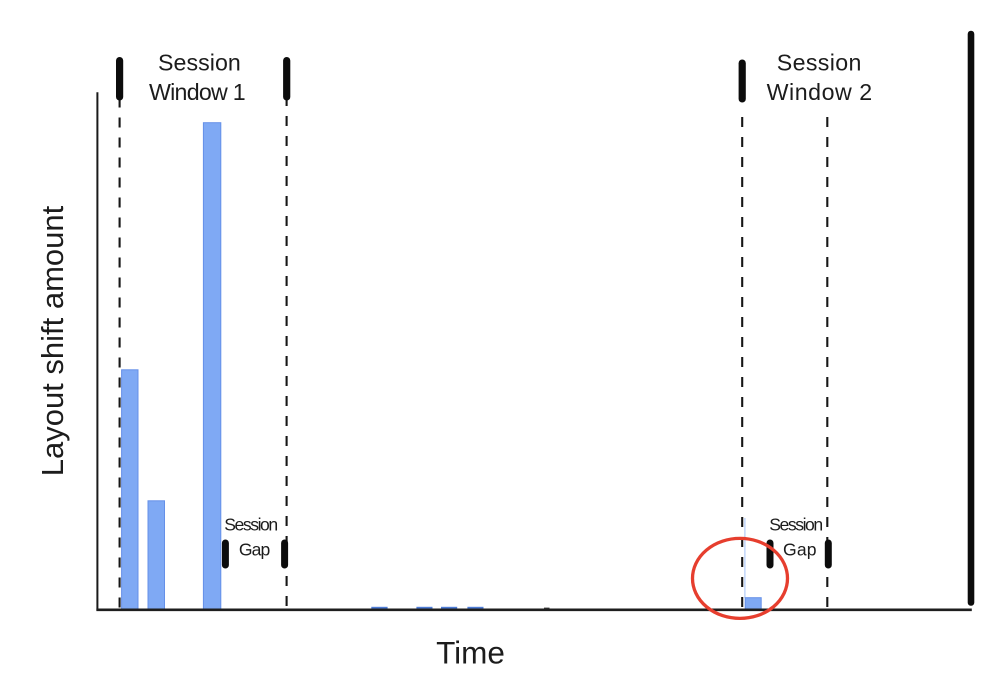  Describe the element at coordinates (820, 92) in the screenshot. I see `svg-text: Window 2` at that location.